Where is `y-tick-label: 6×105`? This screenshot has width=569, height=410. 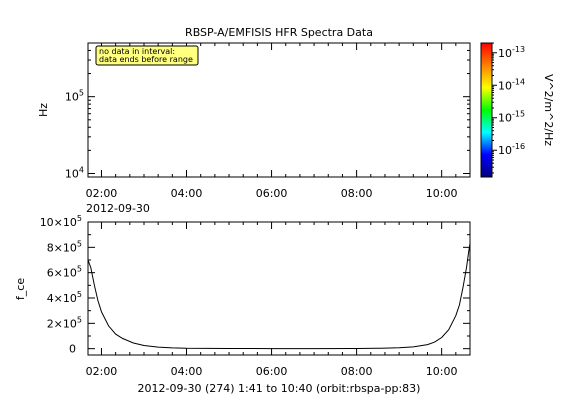
y-tick-label: 6×105 is located at coordinates (64, 272).